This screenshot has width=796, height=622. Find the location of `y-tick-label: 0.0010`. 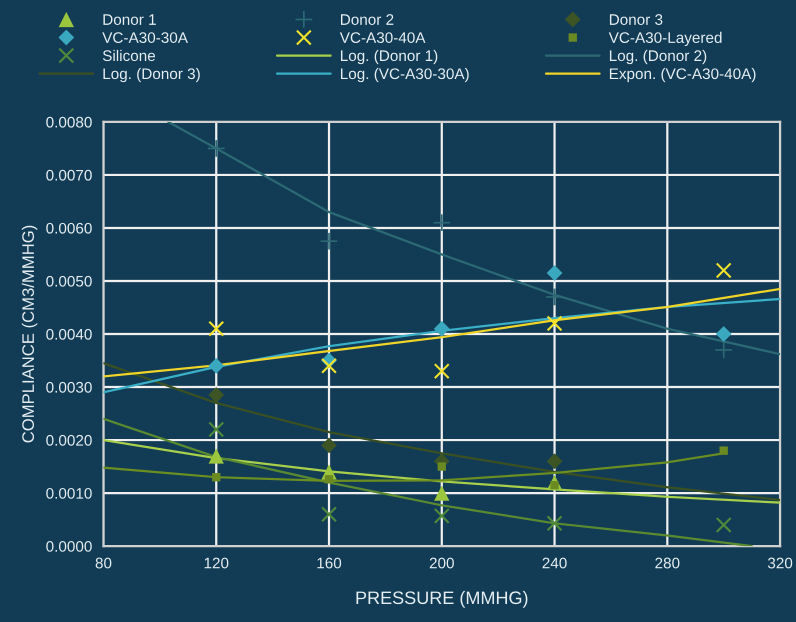

y-tick-label: 0.0010 is located at coordinates (69, 493).